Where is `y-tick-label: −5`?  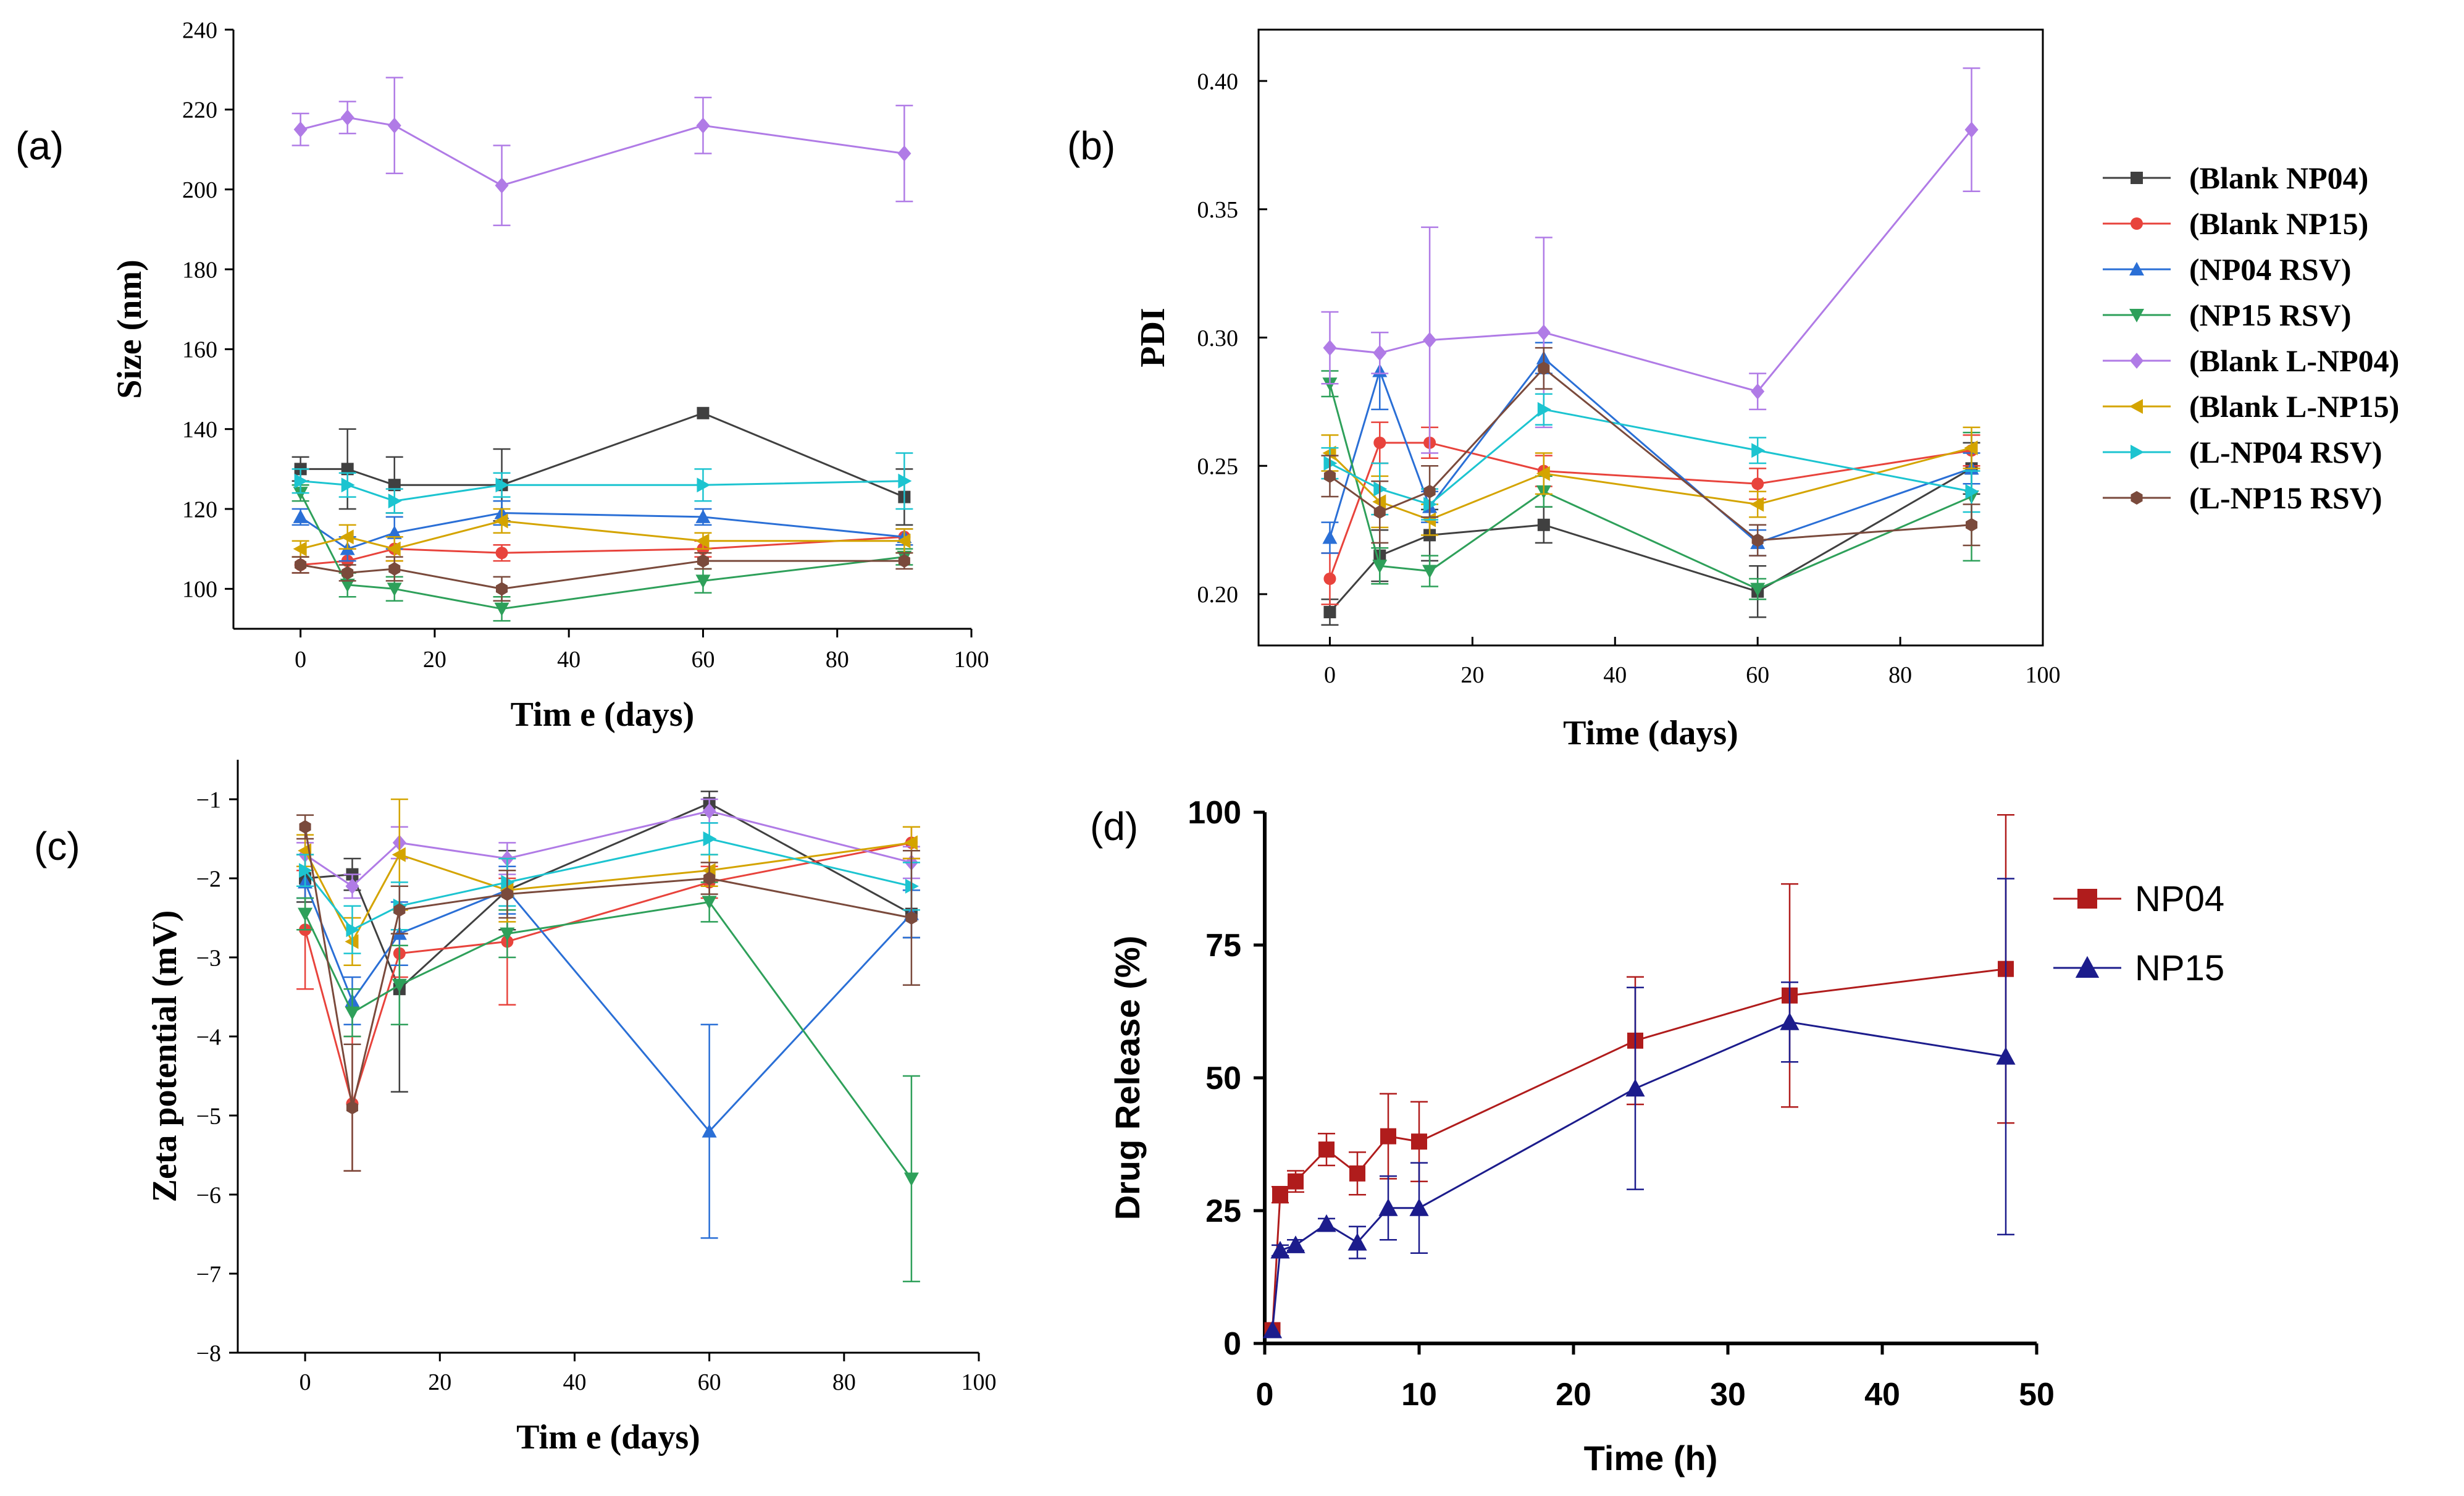
y-tick-label: −5 is located at coordinates (209, 1116).